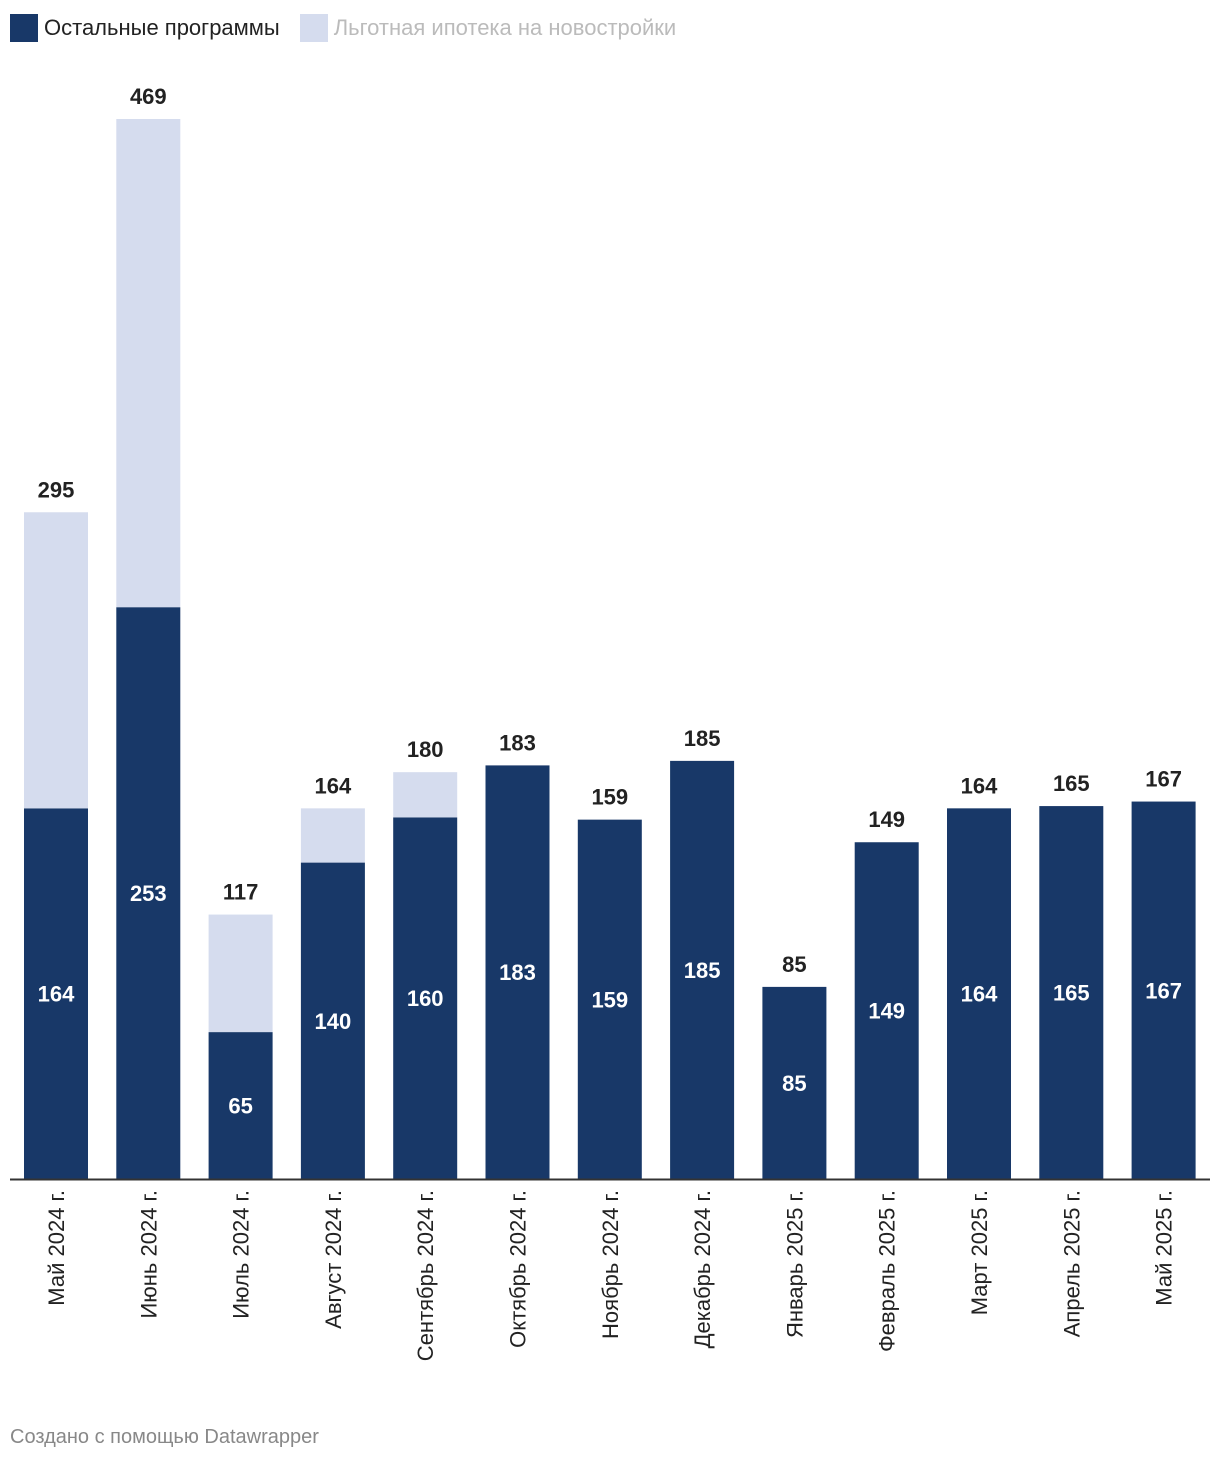  What do you see at coordinates (148, 96) in the screenshot?
I see `data-label-total: 469` at bounding box center [148, 96].